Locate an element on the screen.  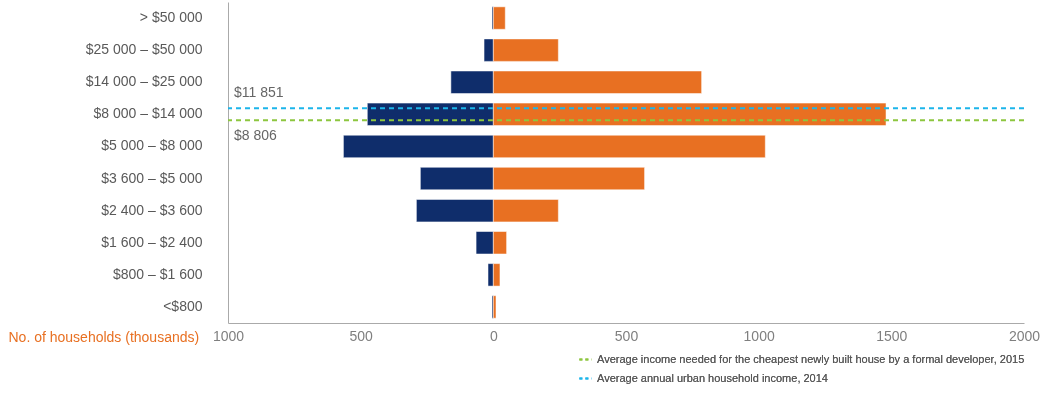
x-tick-label: 1500 is located at coordinates (892, 335).